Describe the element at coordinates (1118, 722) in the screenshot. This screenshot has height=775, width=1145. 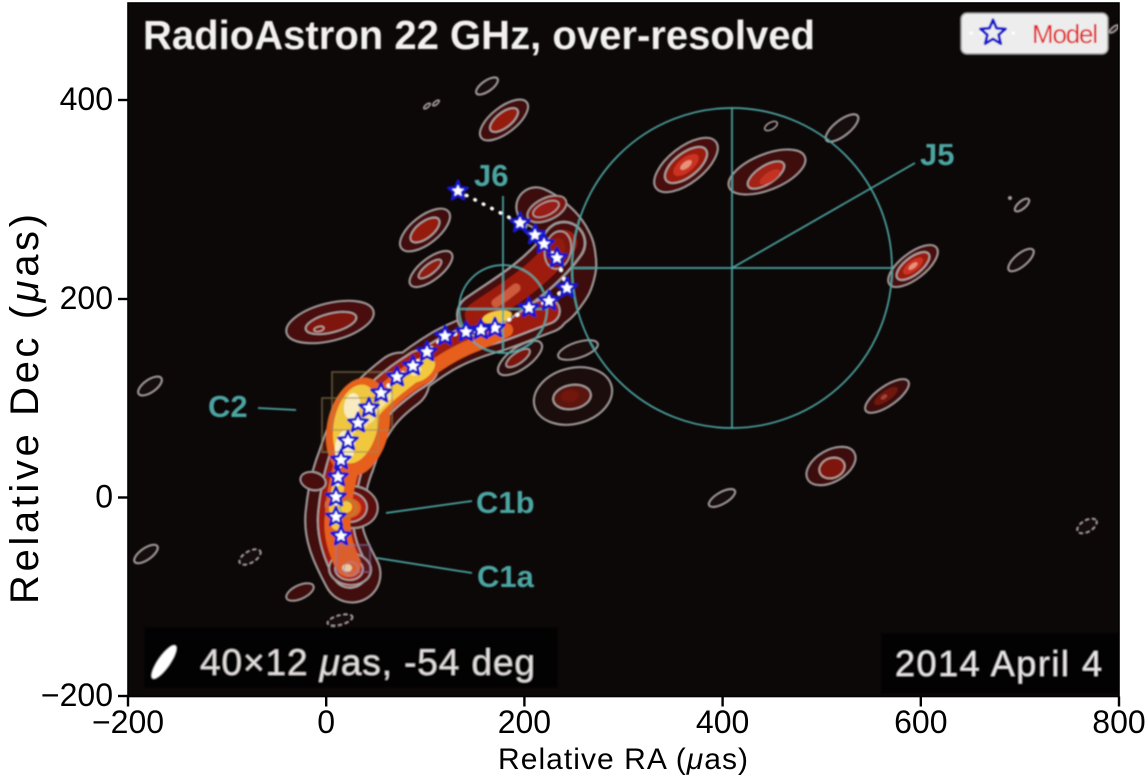
I see `svg-text: 800` at that location.